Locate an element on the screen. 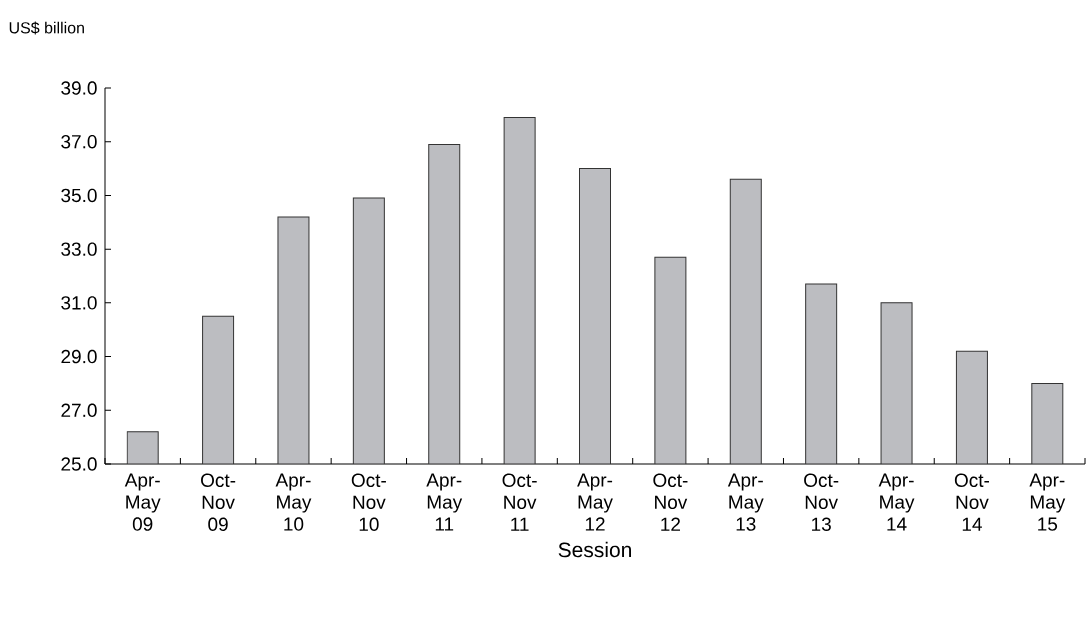 Image resolution: width=1087 pixels, height=622 pixels. x-tick-label: Apr-May 09 is located at coordinates (142, 502).